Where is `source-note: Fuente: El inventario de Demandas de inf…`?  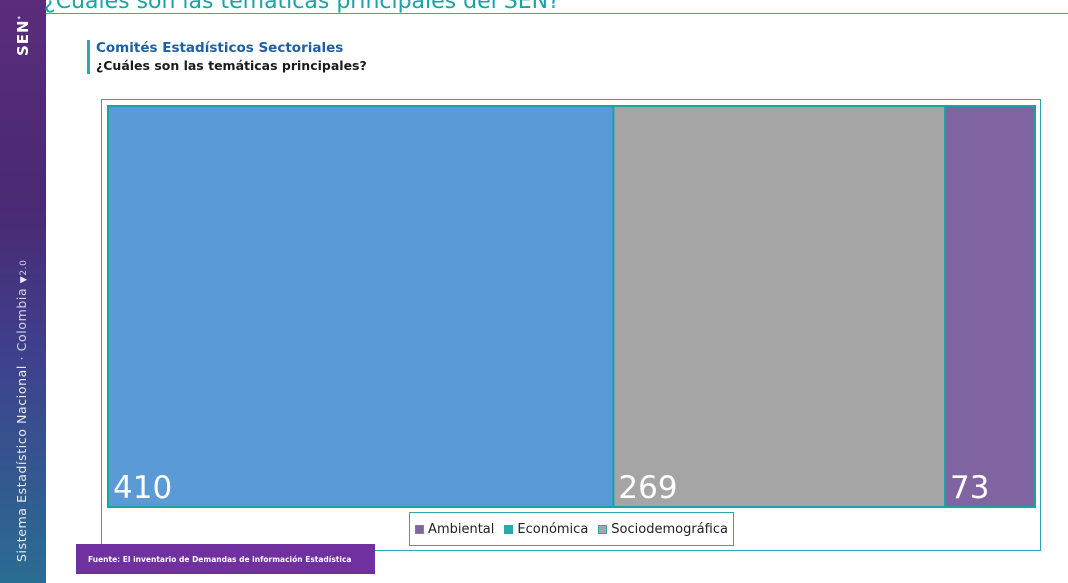
source-note: Fuente: El inventario de Demandas de inf… is located at coordinates (225, 559).